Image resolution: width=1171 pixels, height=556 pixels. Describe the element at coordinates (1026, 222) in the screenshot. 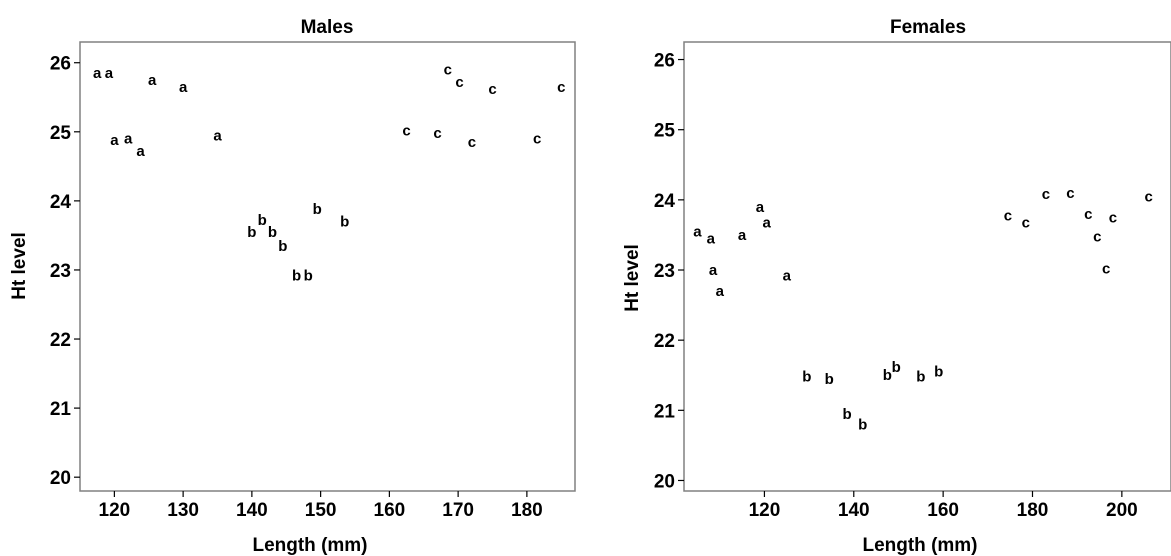

I see `females-point-17: c` at that location.